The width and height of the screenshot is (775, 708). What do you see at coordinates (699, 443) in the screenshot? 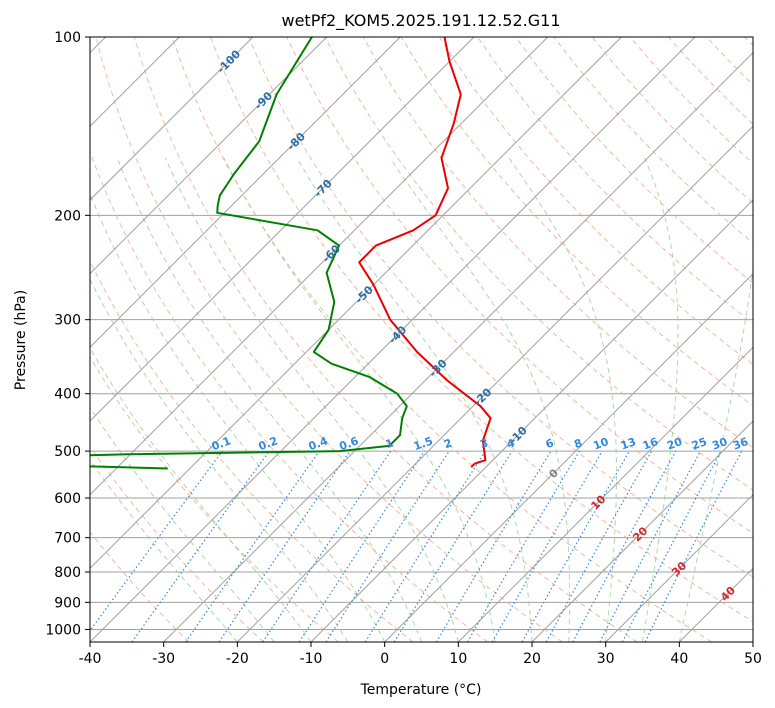
I see `mixing-ratio-label: 25` at bounding box center [699, 443].